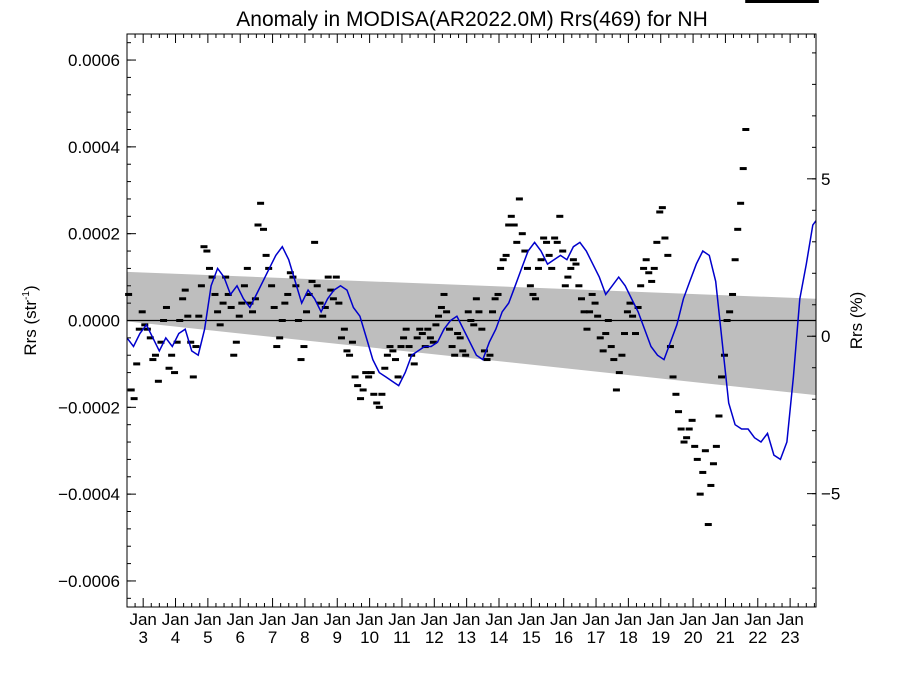 The image size is (900, 675). Describe the element at coordinates (499, 637) in the screenshot. I see `x-tick-label-year: 14` at that location.